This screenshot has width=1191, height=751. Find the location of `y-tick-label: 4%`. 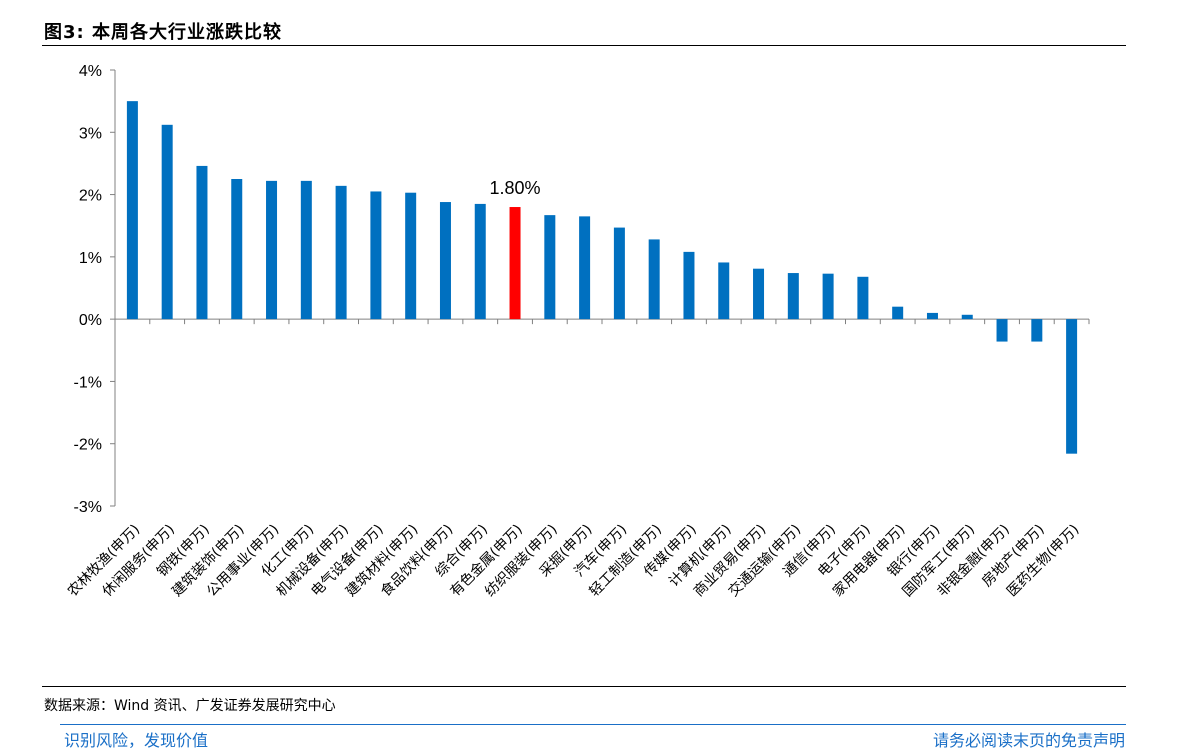

y-tick-label: 4% is located at coordinates (90, 71).